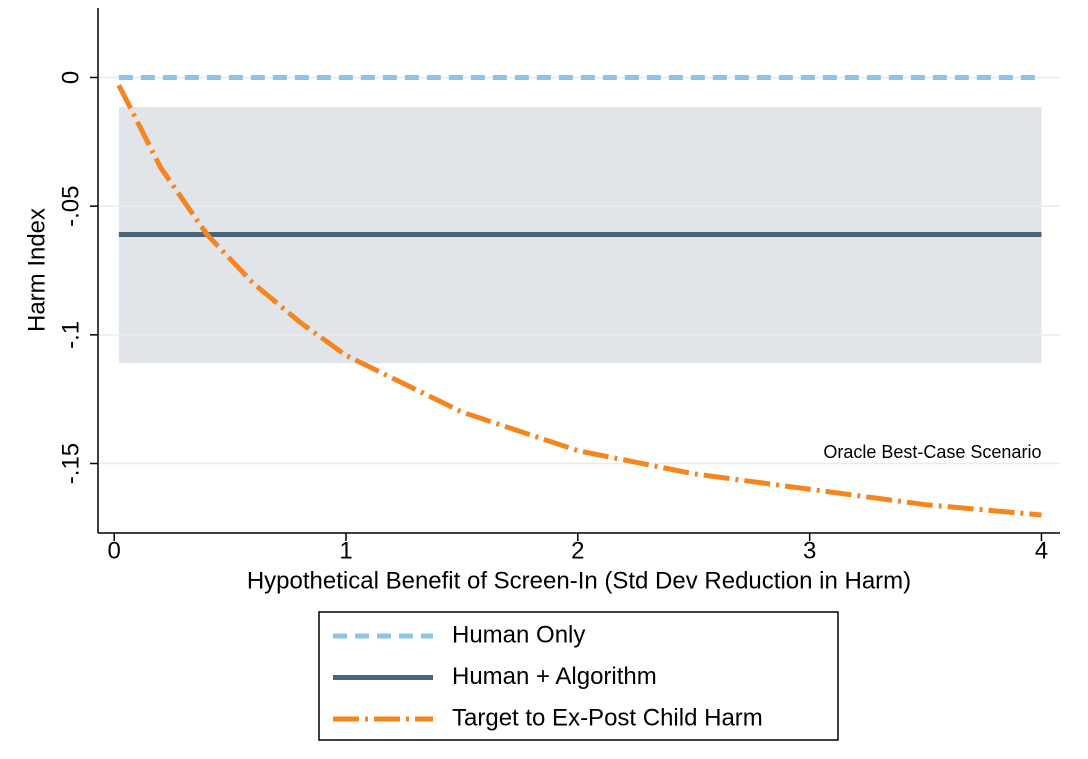 Image resolution: width=1088 pixels, height=759 pixels. Describe the element at coordinates (114, 550) in the screenshot. I see `x-tick-label: 0` at that location.